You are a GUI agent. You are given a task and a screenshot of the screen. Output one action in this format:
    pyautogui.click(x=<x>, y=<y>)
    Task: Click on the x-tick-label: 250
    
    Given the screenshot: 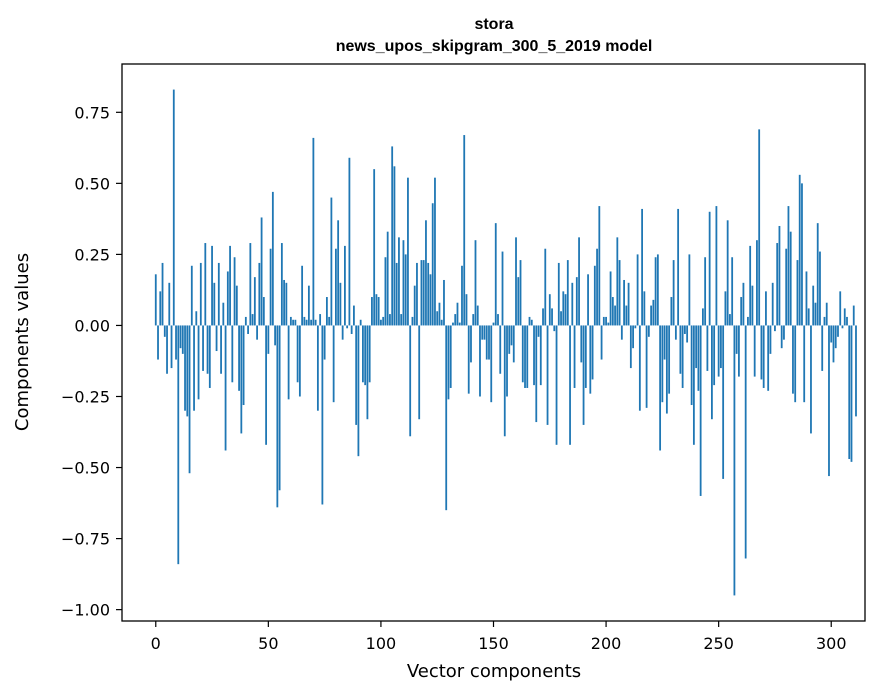 What is the action you would take?
    pyautogui.click(x=718, y=643)
    